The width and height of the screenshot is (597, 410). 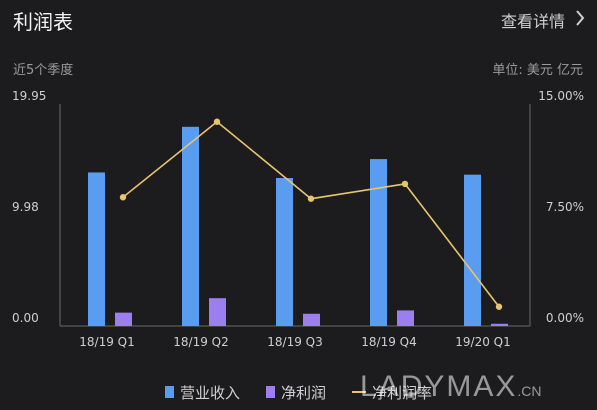 What do you see at coordinates (565, 207) in the screenshot?
I see `right-tick-label: 7.50%` at bounding box center [565, 207].